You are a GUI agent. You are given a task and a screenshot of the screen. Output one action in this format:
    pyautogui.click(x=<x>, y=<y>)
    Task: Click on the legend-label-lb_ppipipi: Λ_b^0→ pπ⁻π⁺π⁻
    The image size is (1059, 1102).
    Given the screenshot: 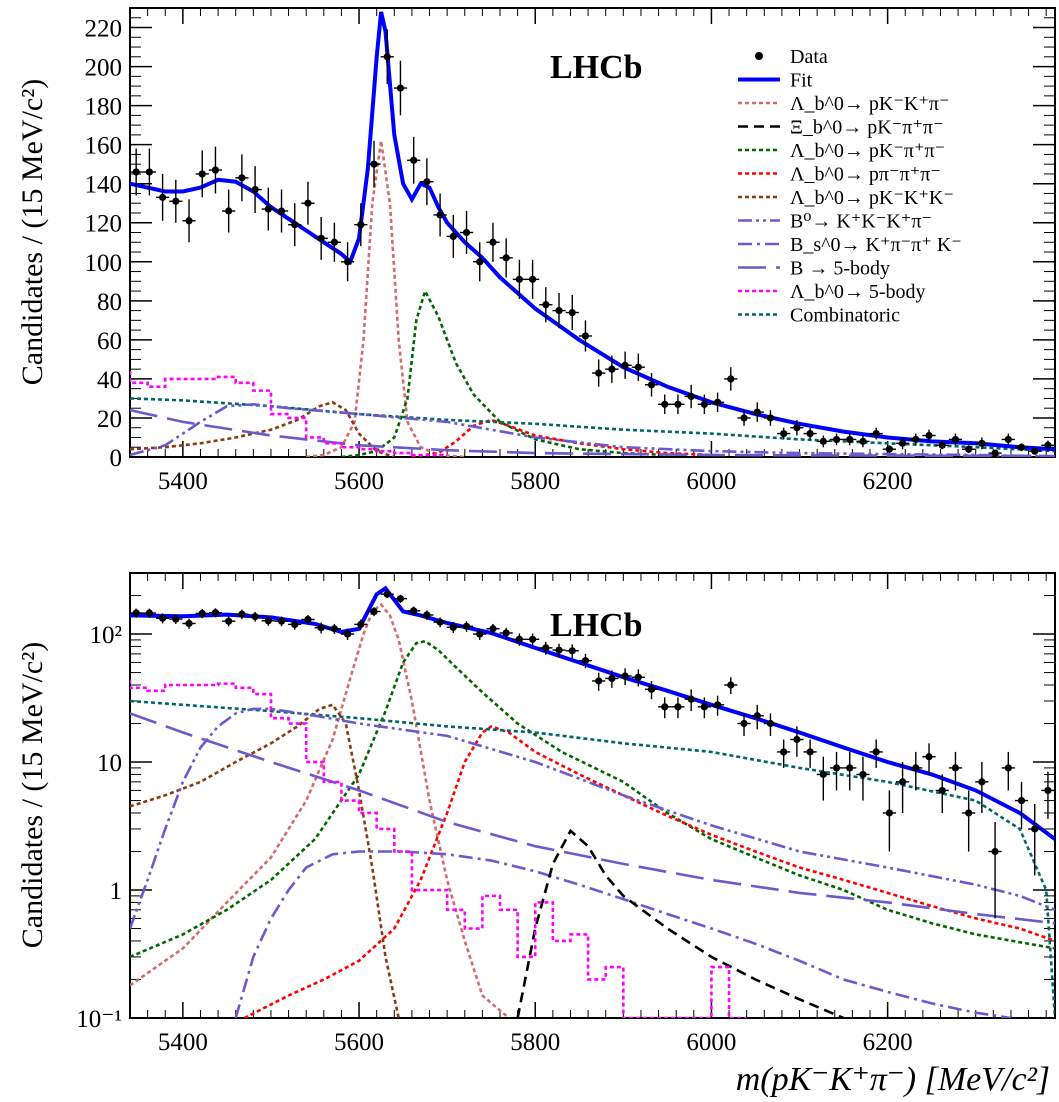 What is the action you would take?
    pyautogui.click(x=865, y=175)
    